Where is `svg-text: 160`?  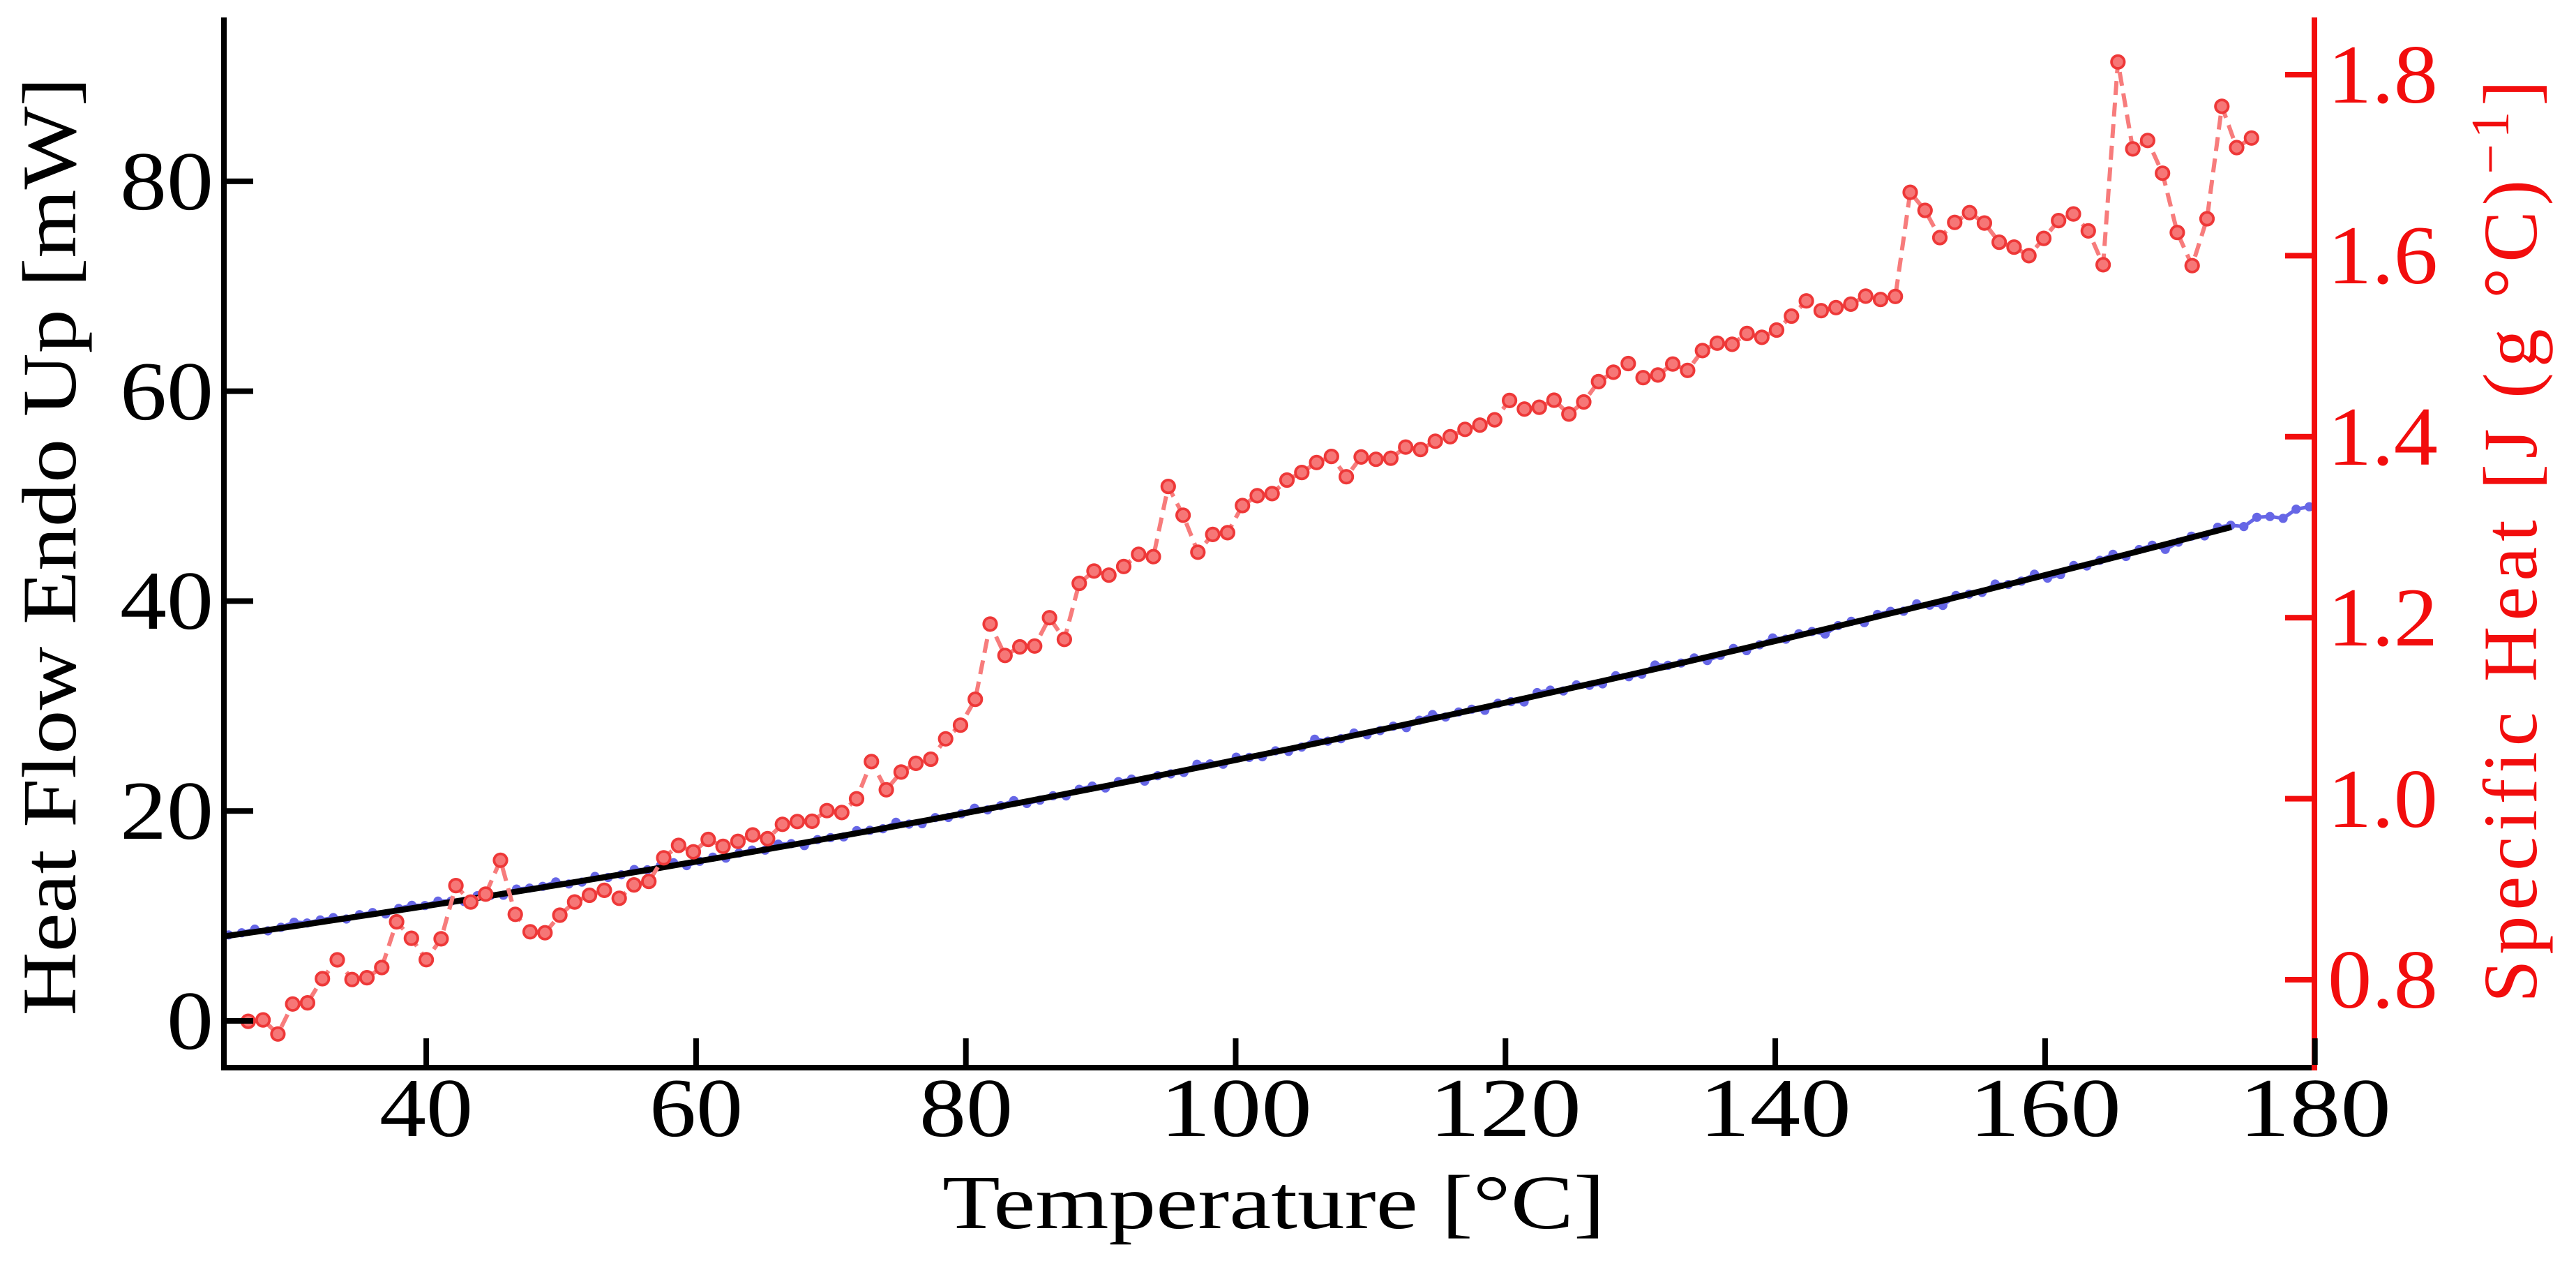 svg-text: 160 is located at coordinates (2045, 1107).